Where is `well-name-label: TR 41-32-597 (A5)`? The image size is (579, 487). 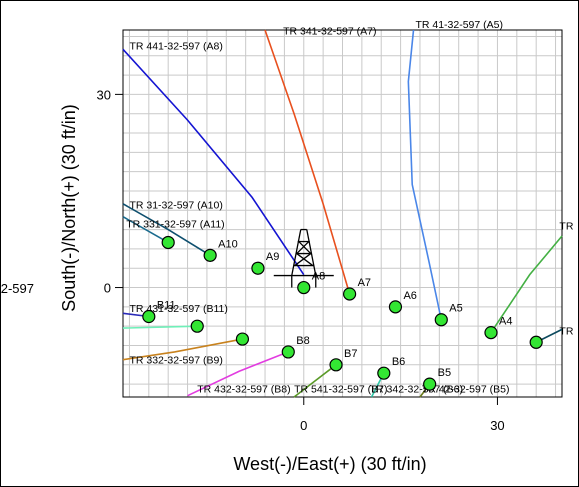 well-name-label: TR 41-32-597 (A5) is located at coordinates (459, 25).